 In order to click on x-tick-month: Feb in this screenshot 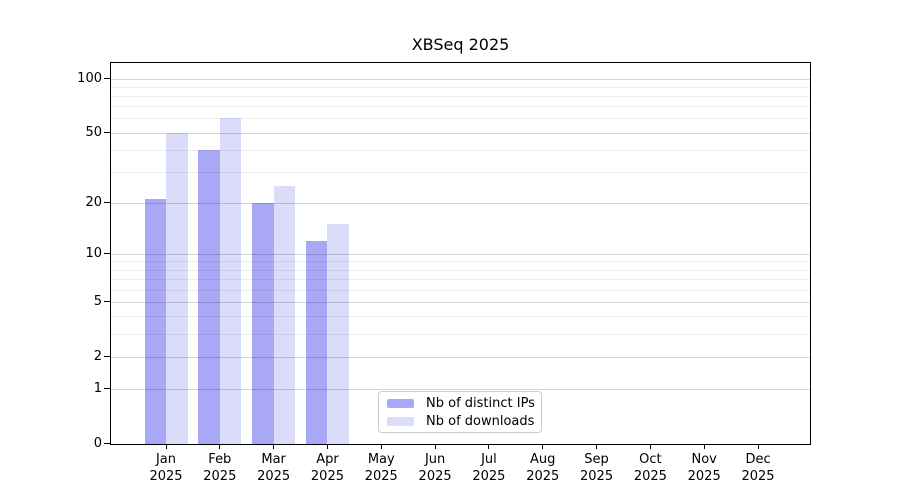, I will do `click(220, 459)`.